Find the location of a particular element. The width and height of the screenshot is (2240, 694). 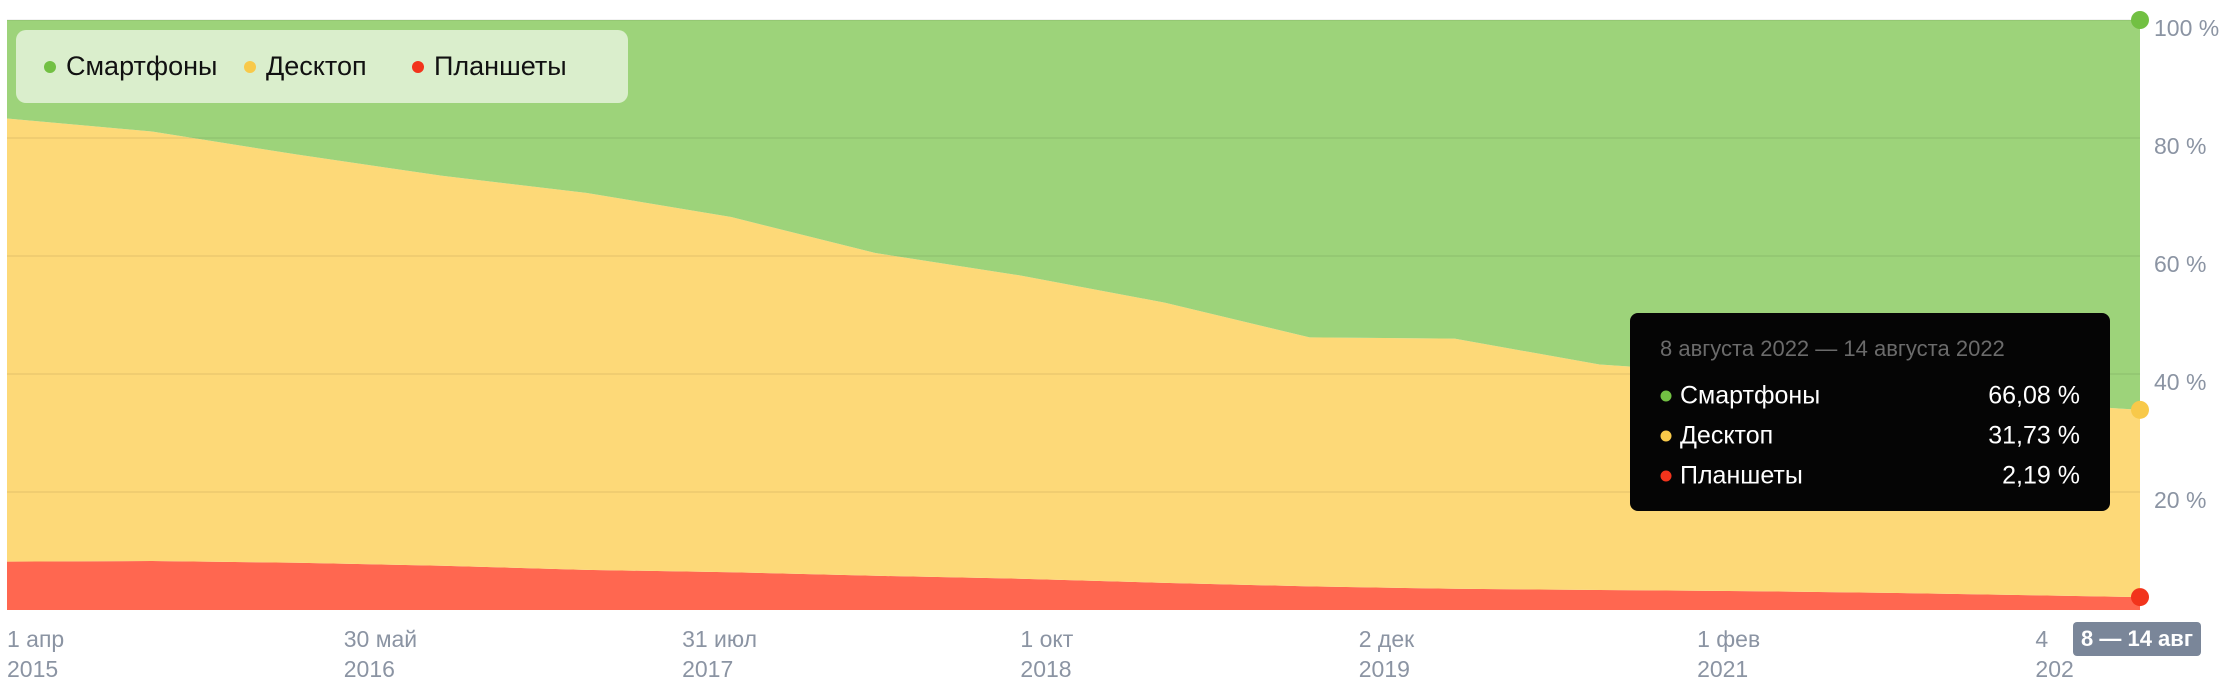

y-tick-label: 60 % is located at coordinates (2180, 264).